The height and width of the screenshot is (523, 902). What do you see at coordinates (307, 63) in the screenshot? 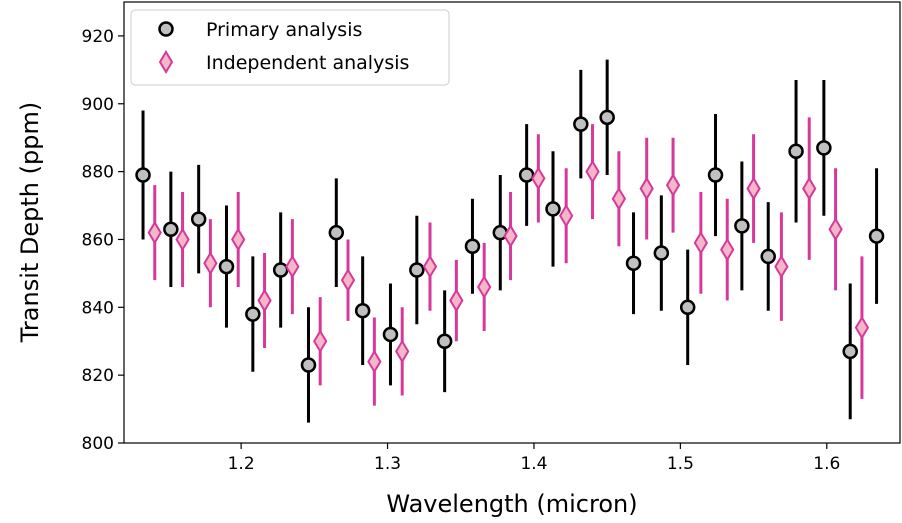
I see `legend-label-independent: Independent analysis` at bounding box center [307, 63].